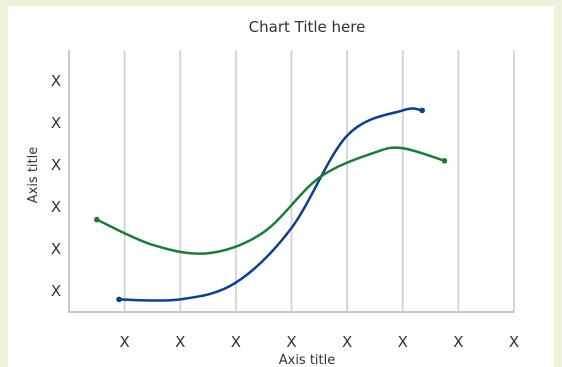  I want to click on chart-title: Chart Title here, so click(307, 27).